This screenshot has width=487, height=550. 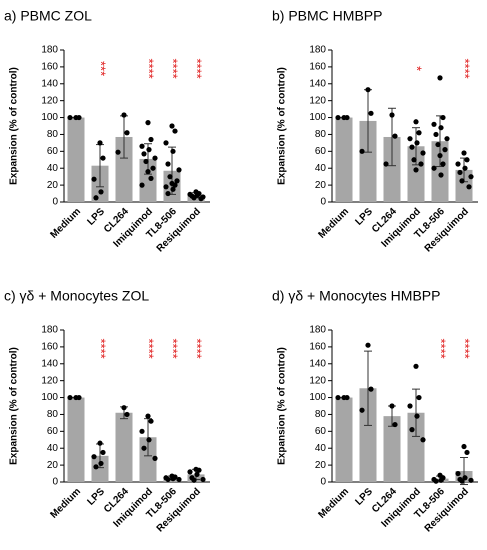 What do you see at coordinates (417, 68) in the screenshot?
I see `significance: *` at bounding box center [417, 68].